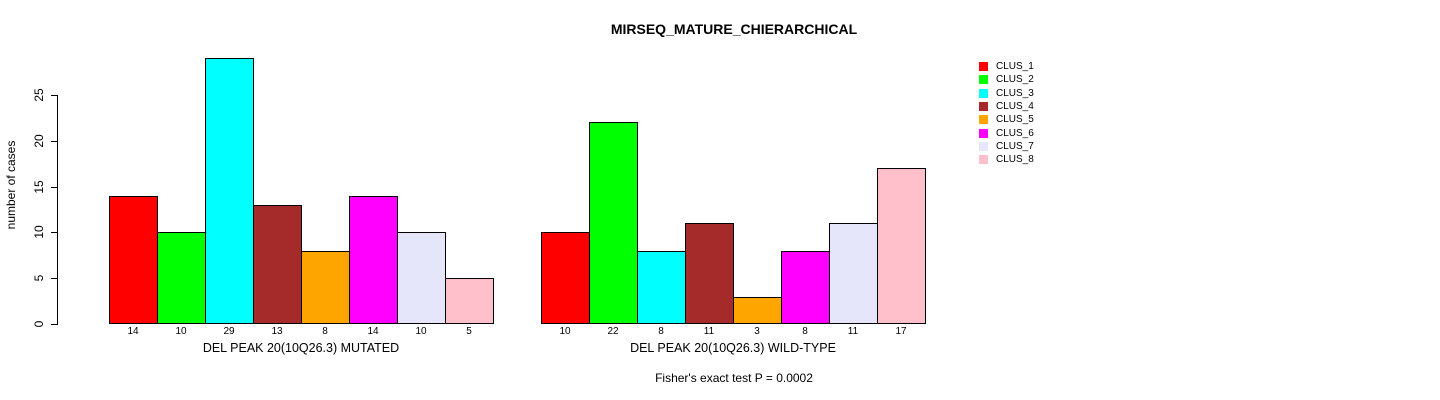 The image size is (1440, 400). I want to click on legend-item: CLUS_8, so click(1006, 159).